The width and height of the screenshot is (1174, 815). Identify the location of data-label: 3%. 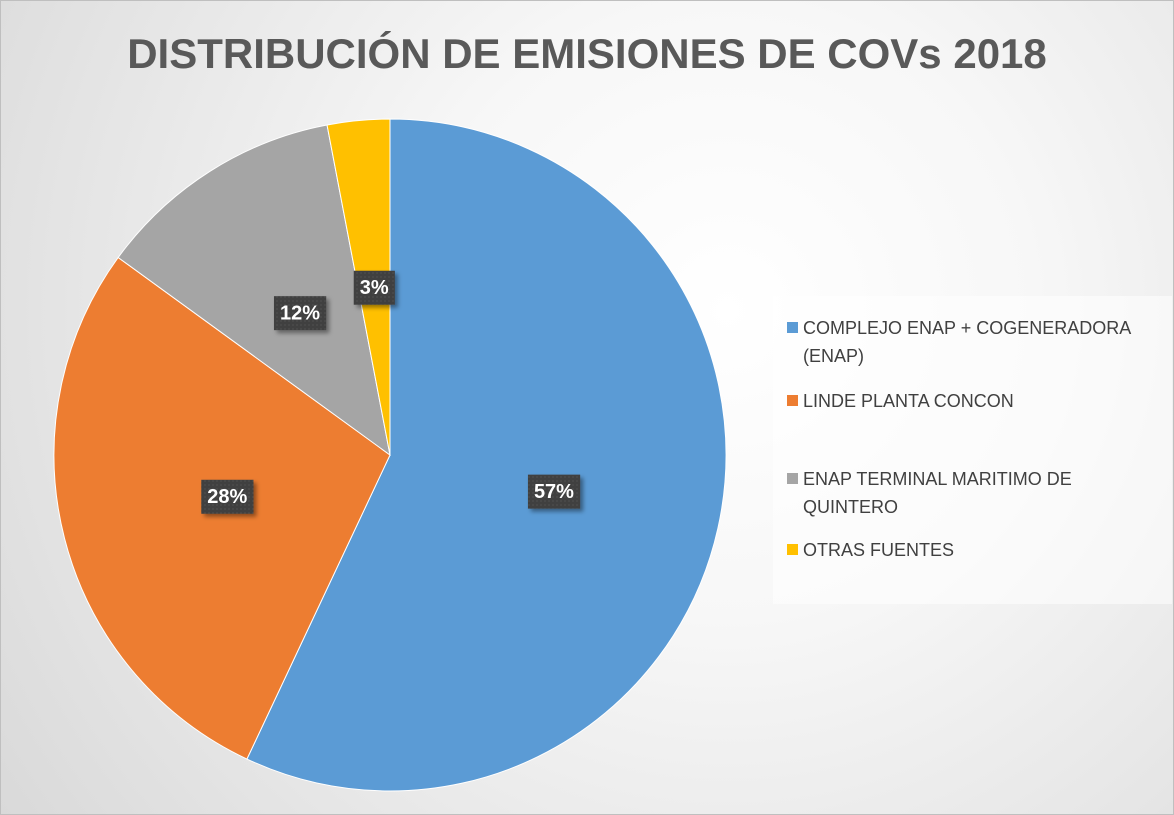
(374, 287).